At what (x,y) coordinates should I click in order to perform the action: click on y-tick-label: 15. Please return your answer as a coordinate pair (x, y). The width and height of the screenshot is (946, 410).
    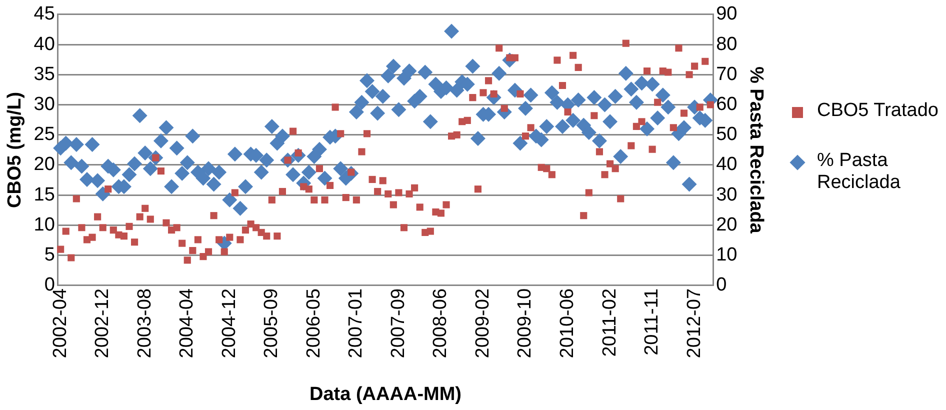
    Looking at the image, I should click on (44, 195).